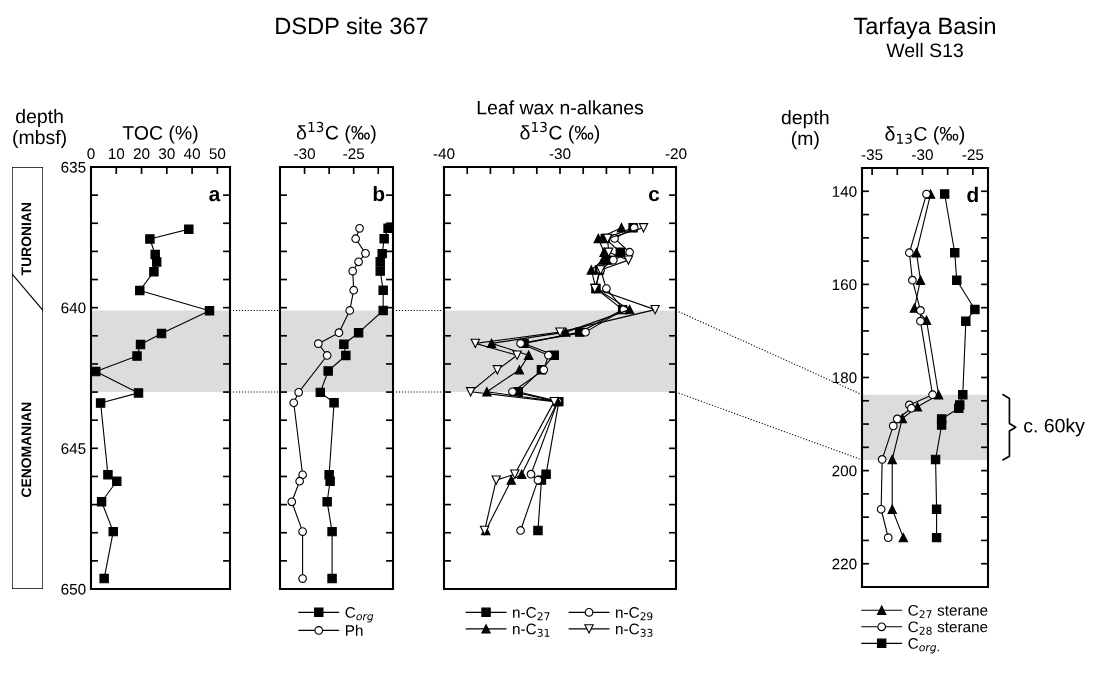  What do you see at coordinates (925, 135) in the screenshot?
I see `x-axis-title: δ$_{13}$C (‰)` at bounding box center [925, 135].